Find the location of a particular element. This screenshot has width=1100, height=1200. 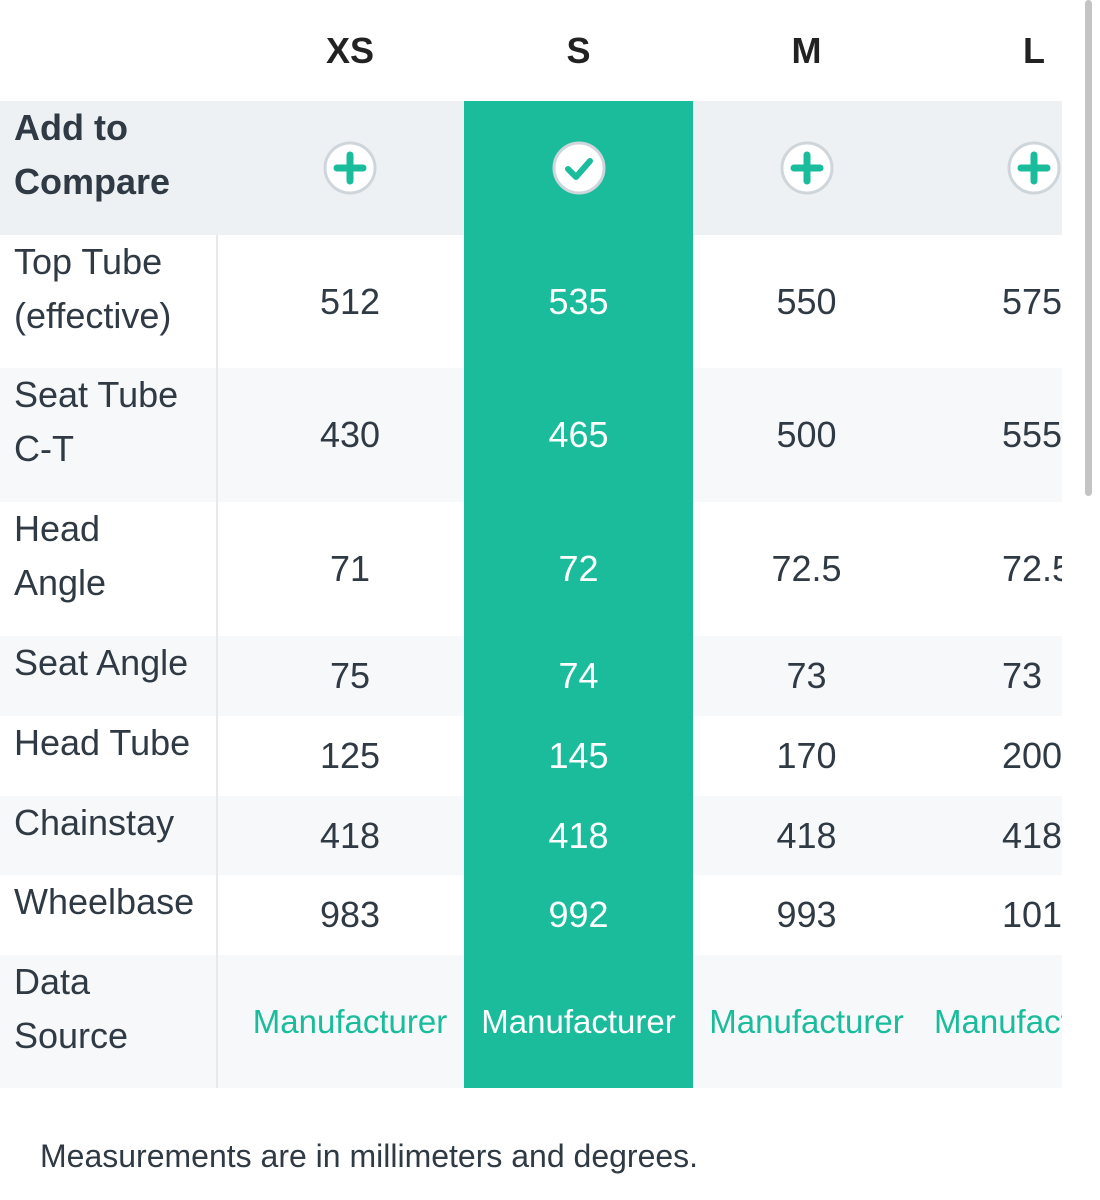

data-row: Seat Tube C-T 430 465 500 555 is located at coordinates (531, 435).